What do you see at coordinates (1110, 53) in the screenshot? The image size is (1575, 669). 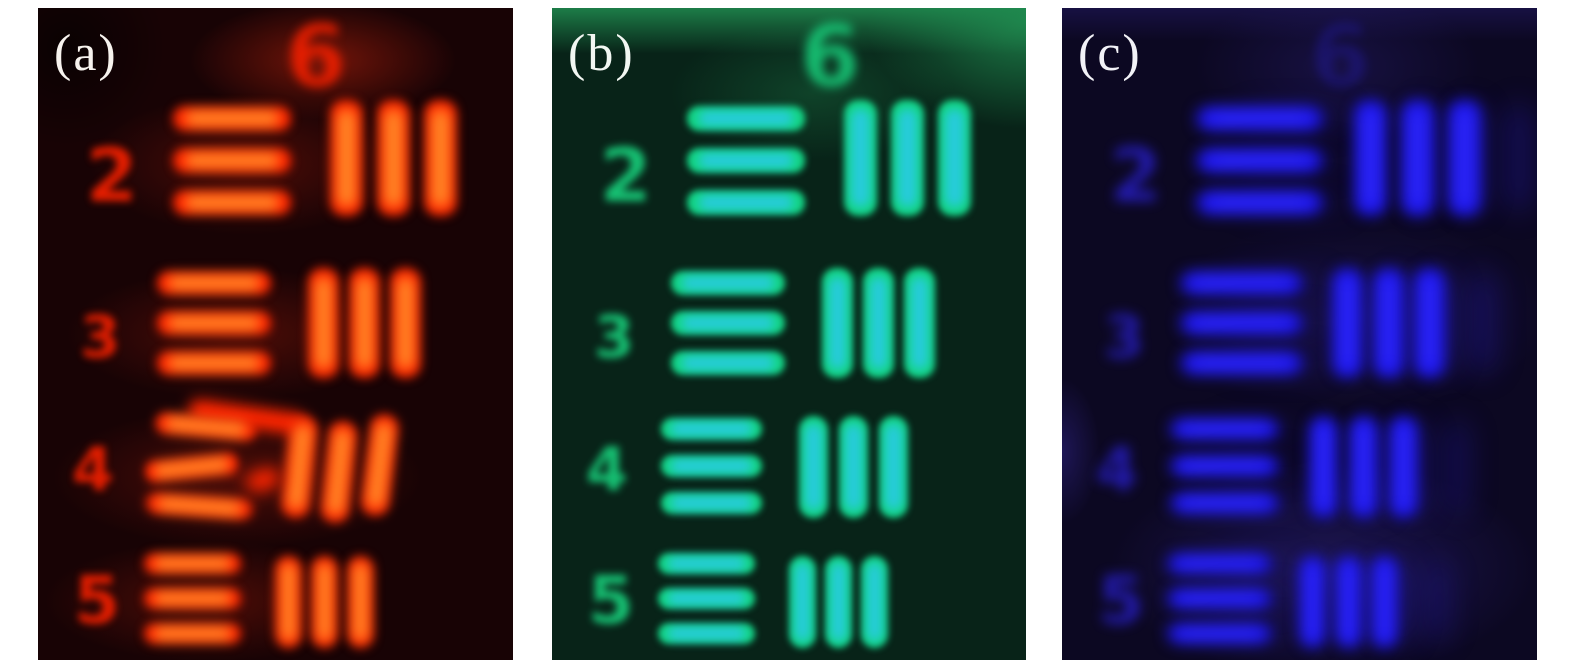 I see `panel-label-c: (c)` at bounding box center [1110, 53].